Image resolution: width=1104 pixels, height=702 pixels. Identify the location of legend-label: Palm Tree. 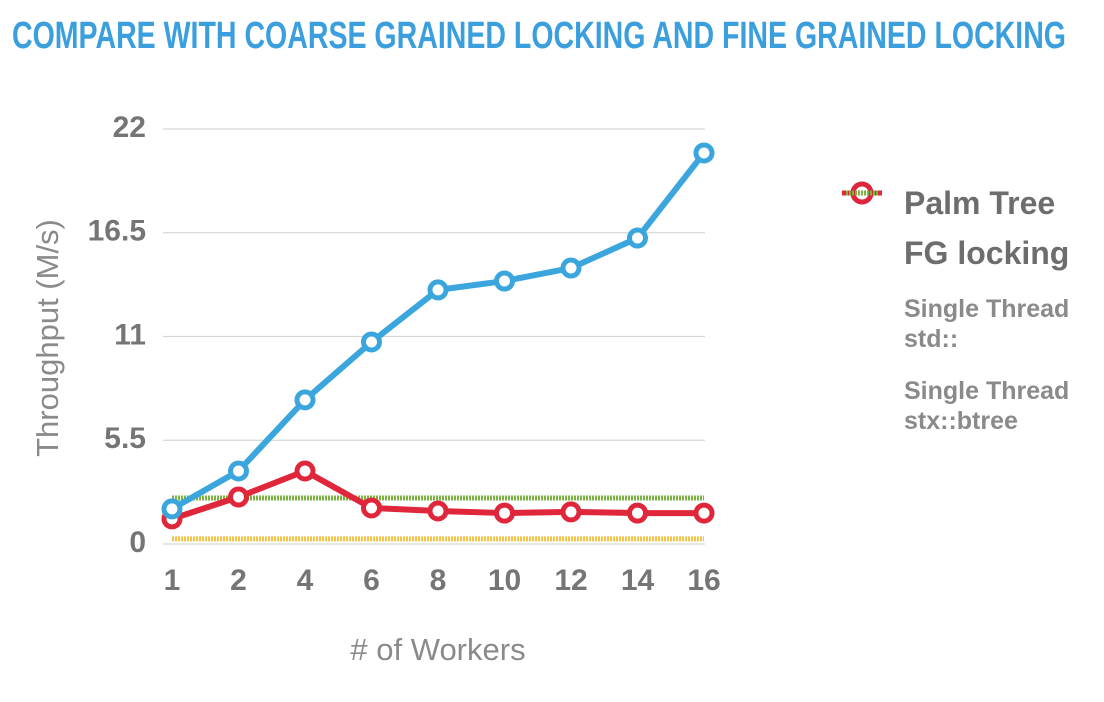
(980, 203).